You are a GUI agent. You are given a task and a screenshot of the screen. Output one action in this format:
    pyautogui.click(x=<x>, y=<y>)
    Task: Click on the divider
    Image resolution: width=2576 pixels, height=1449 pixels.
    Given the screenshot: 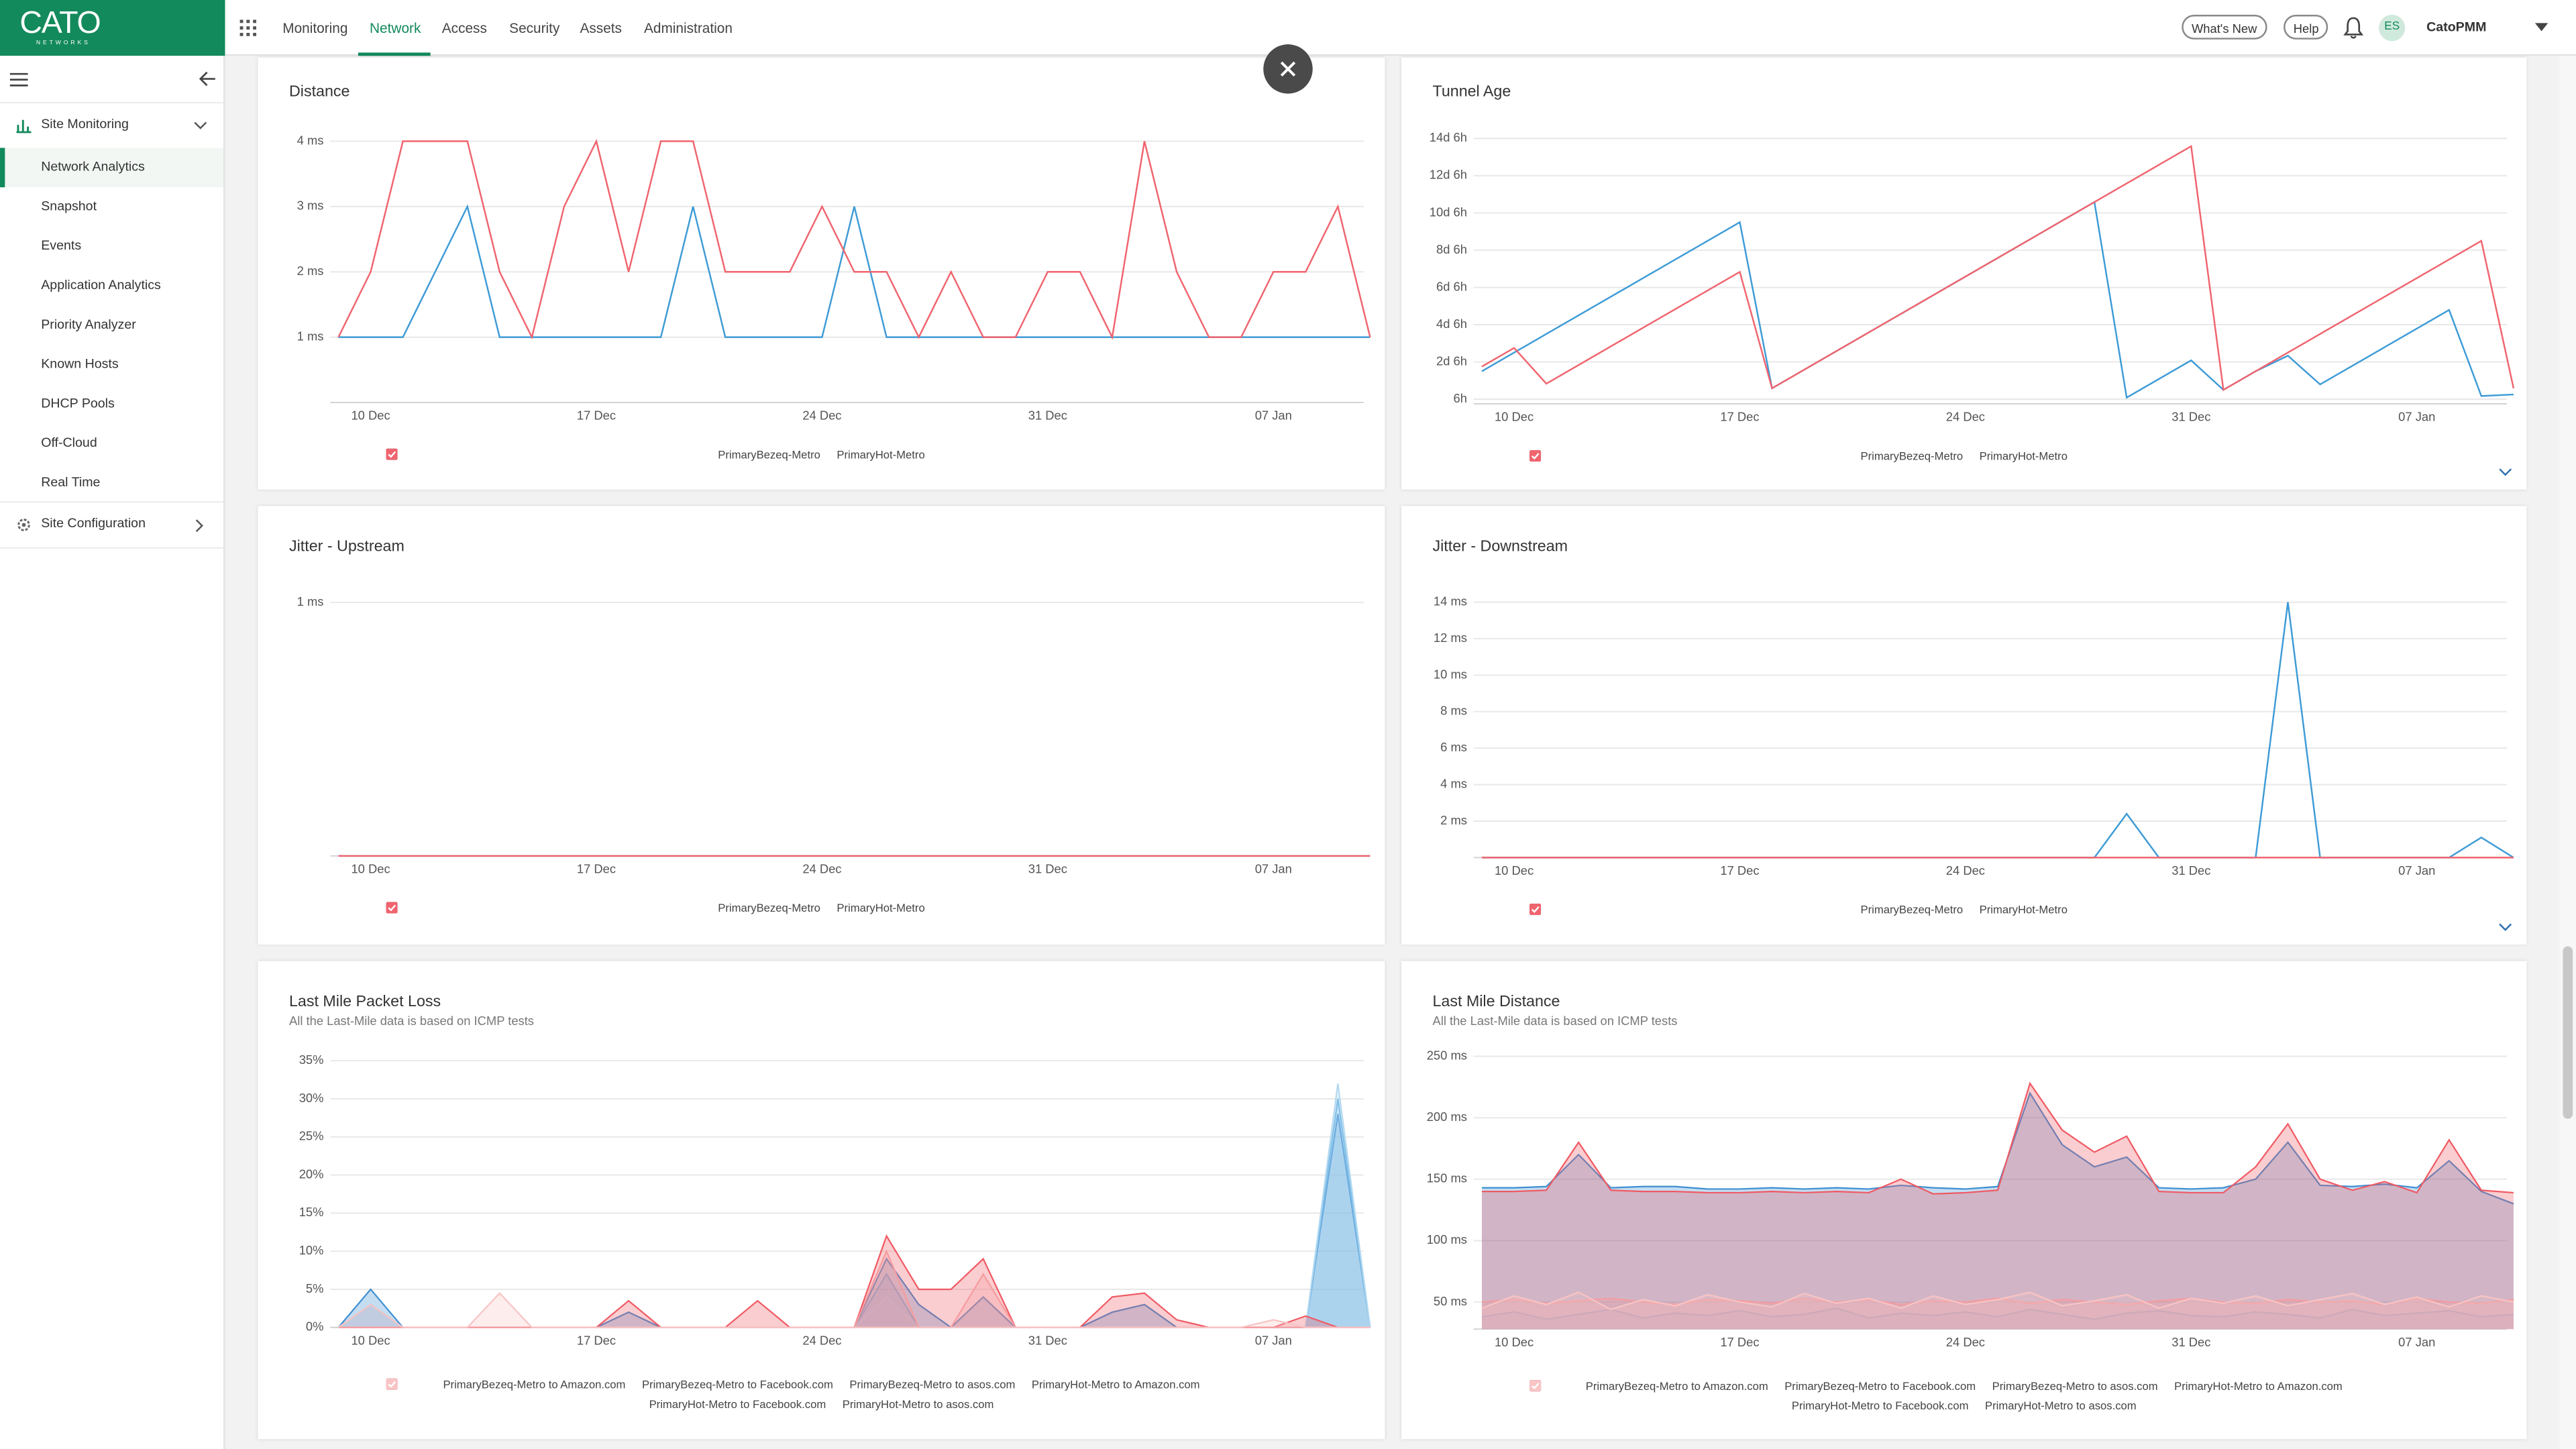 What is the action you would take?
    pyautogui.click(x=112, y=548)
    